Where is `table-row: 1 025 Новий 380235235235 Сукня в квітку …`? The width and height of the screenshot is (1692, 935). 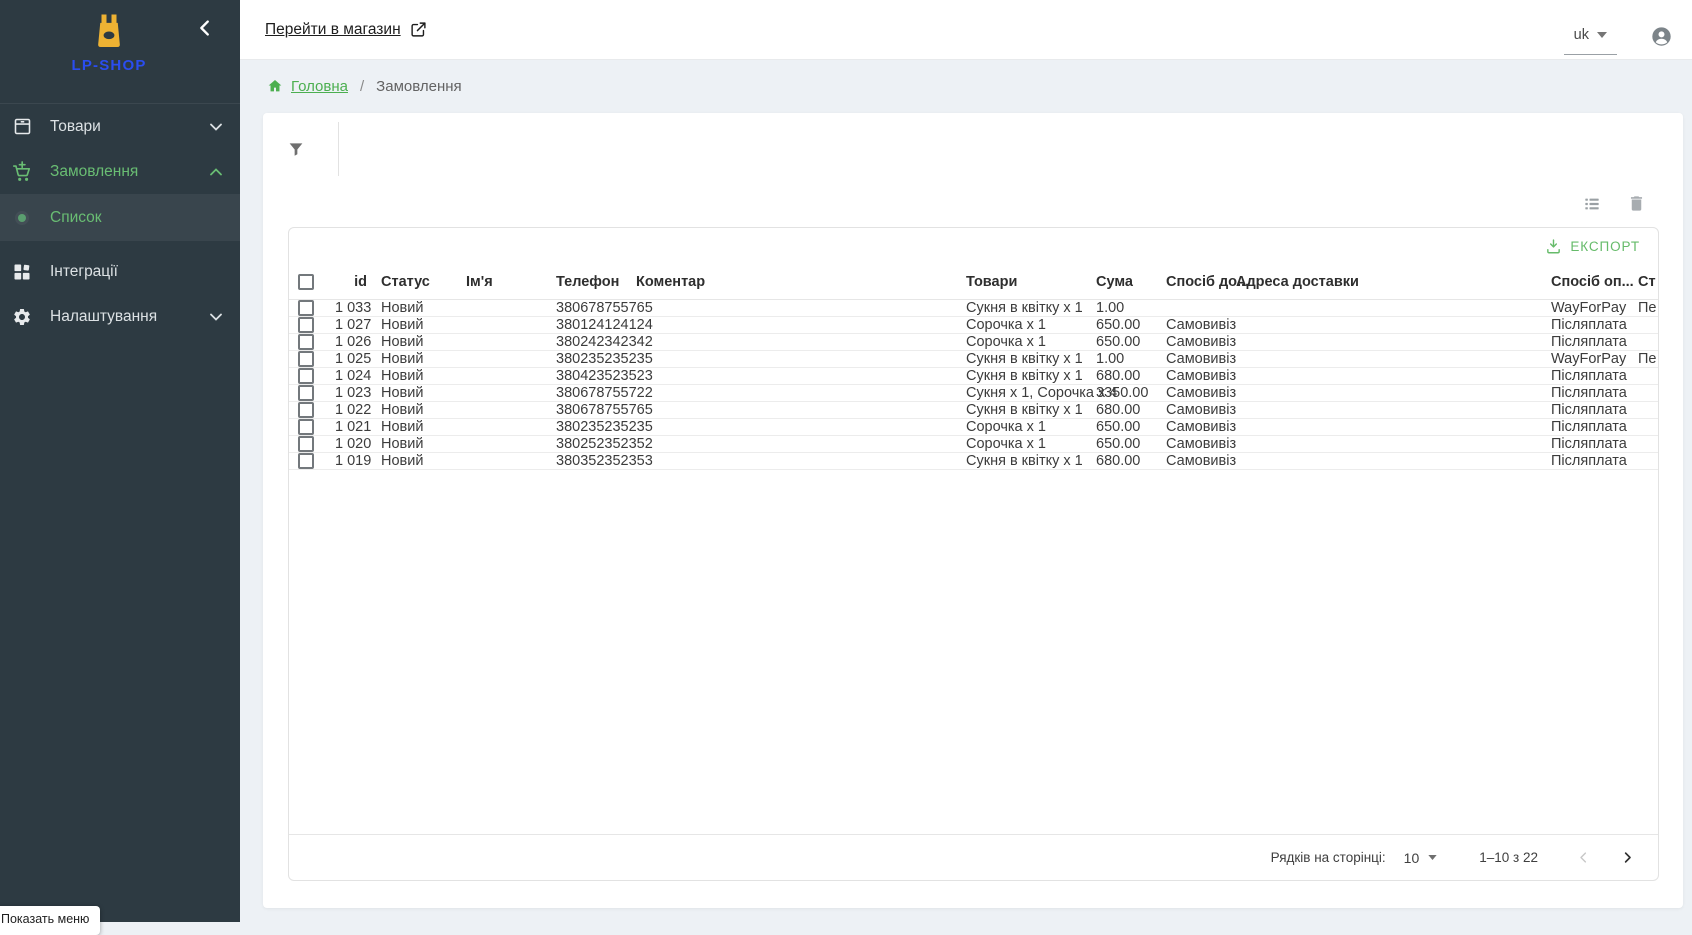
table-row: 1 025 Новий 380235235235 Сукня в квітку … is located at coordinates (973, 359).